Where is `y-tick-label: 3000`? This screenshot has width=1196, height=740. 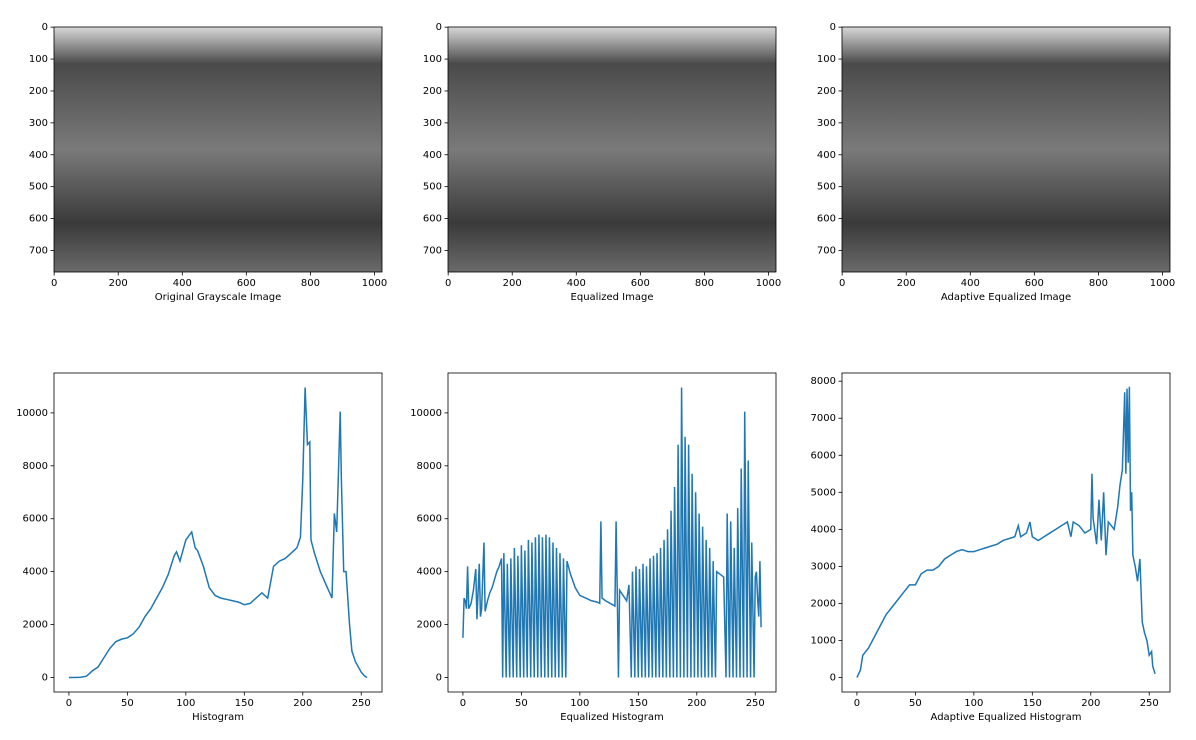 y-tick-label: 3000 is located at coordinates (823, 566).